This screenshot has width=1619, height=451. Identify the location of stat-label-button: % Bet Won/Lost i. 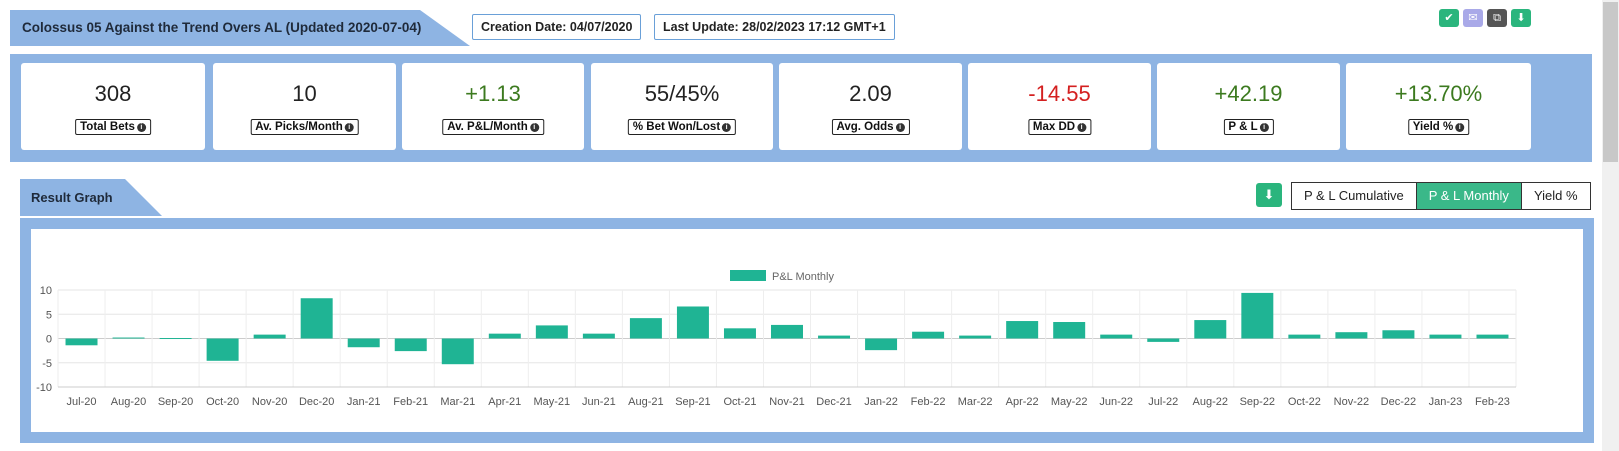
(682, 127).